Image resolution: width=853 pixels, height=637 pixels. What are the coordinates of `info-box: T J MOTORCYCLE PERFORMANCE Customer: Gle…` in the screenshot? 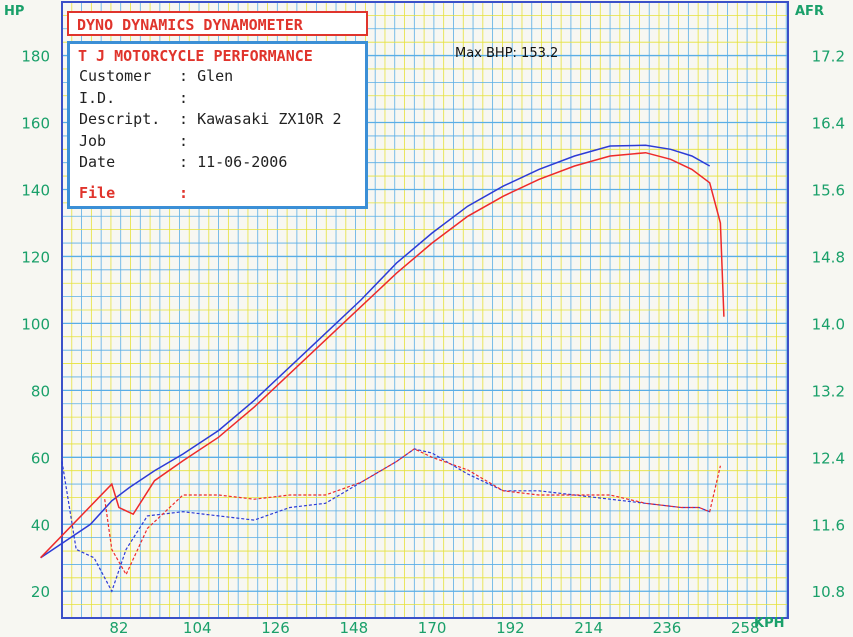 It's located at (217, 125).